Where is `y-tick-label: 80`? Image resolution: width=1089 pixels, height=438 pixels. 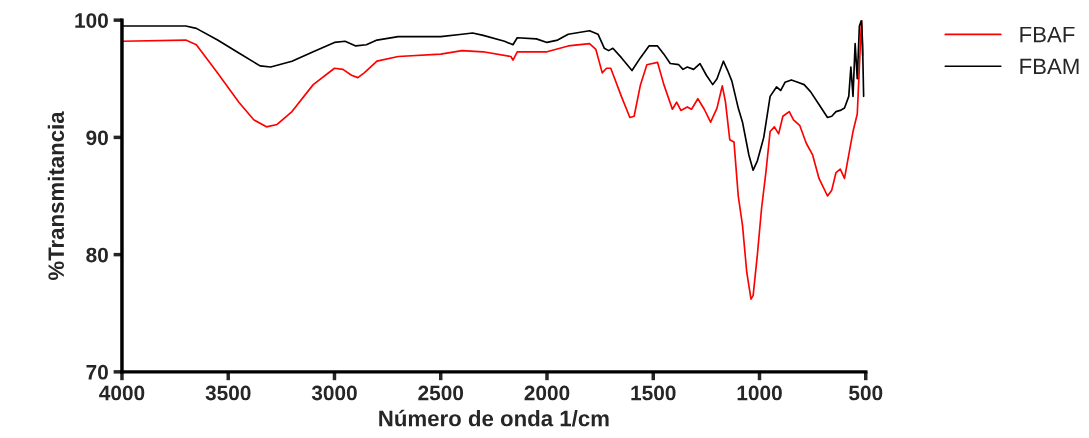 y-tick-label: 80 is located at coordinates (97, 255).